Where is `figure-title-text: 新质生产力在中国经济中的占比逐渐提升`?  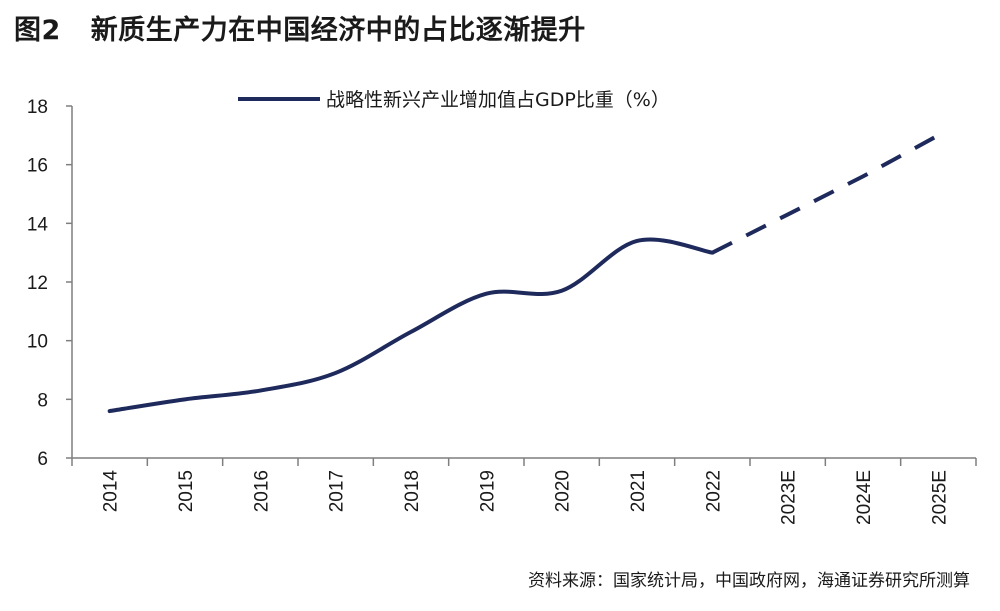
figure-title-text: 新质生产力在中国经济中的占比逐渐提升 is located at coordinates (338, 30).